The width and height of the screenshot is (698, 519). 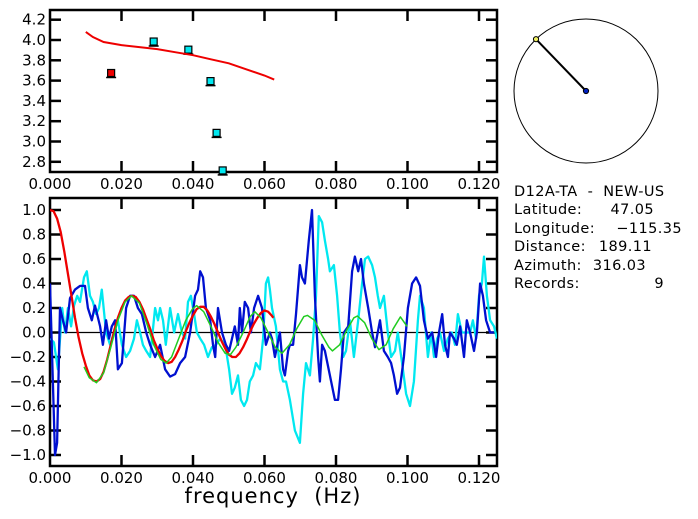 What do you see at coordinates (28, 382) in the screenshot?
I see `y-tick-label: −0.4` at bounding box center [28, 382].